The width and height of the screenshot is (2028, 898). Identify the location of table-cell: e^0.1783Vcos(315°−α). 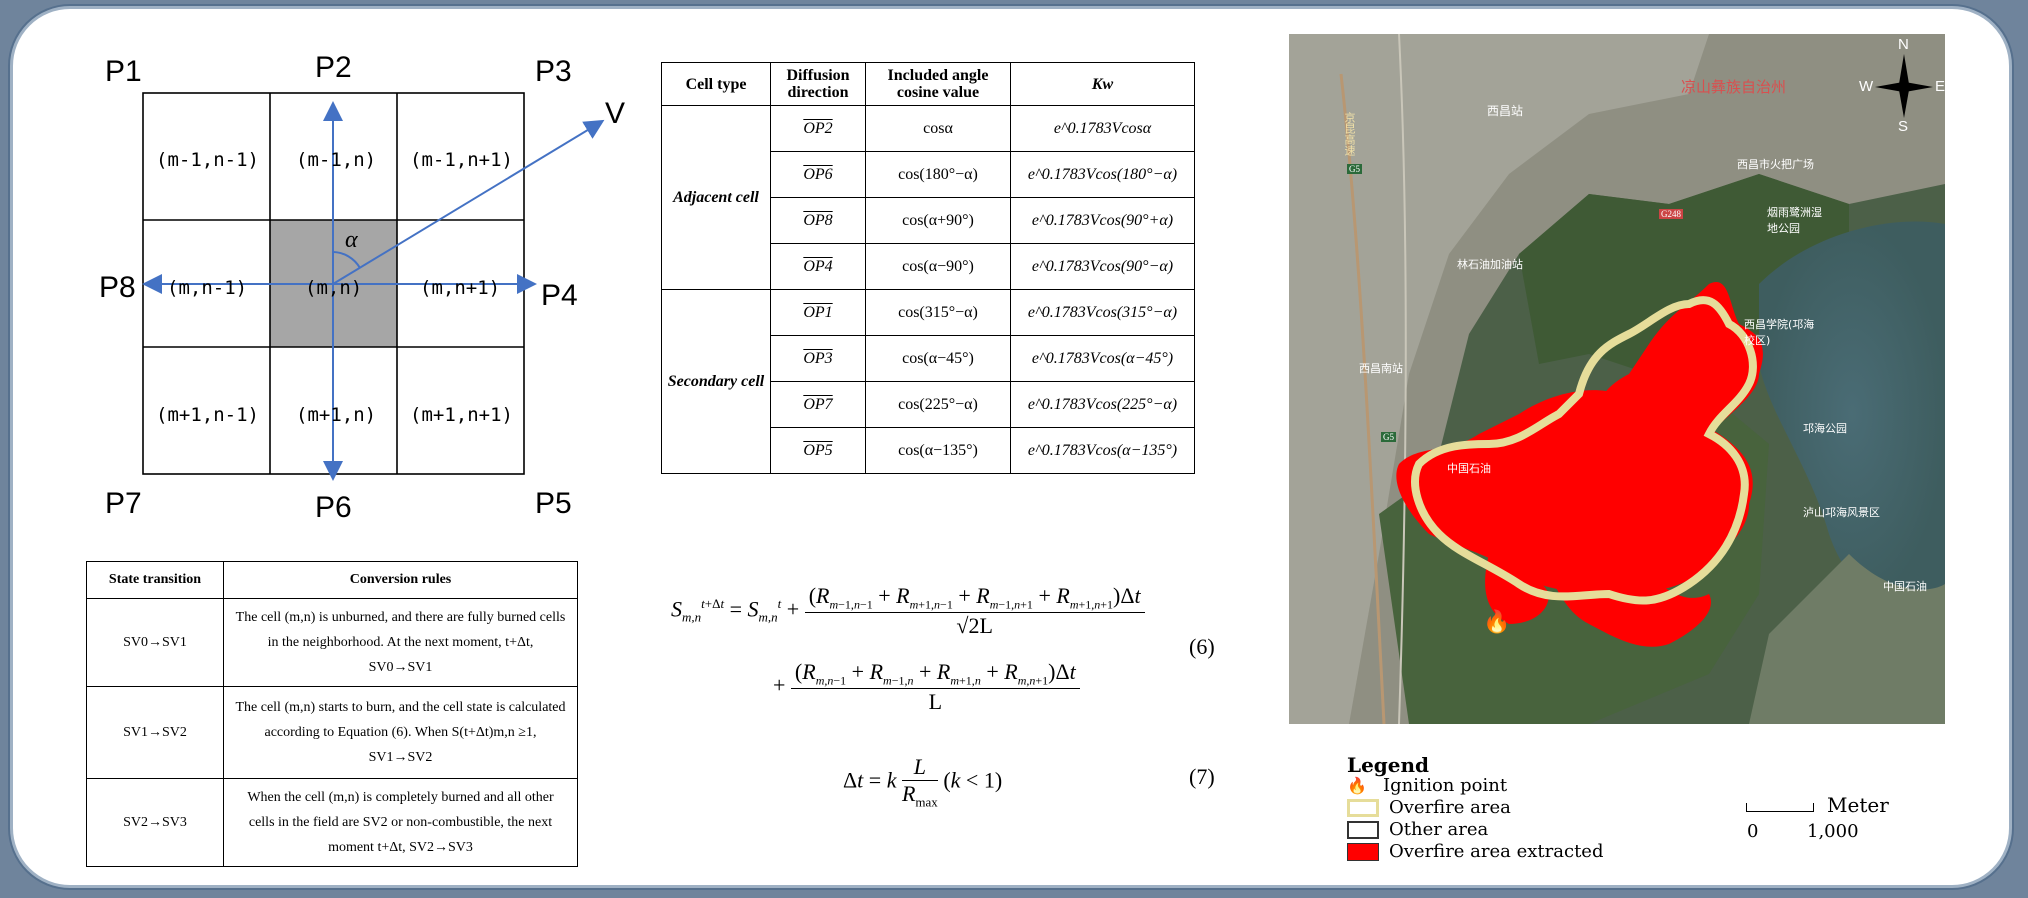
(1102, 312).